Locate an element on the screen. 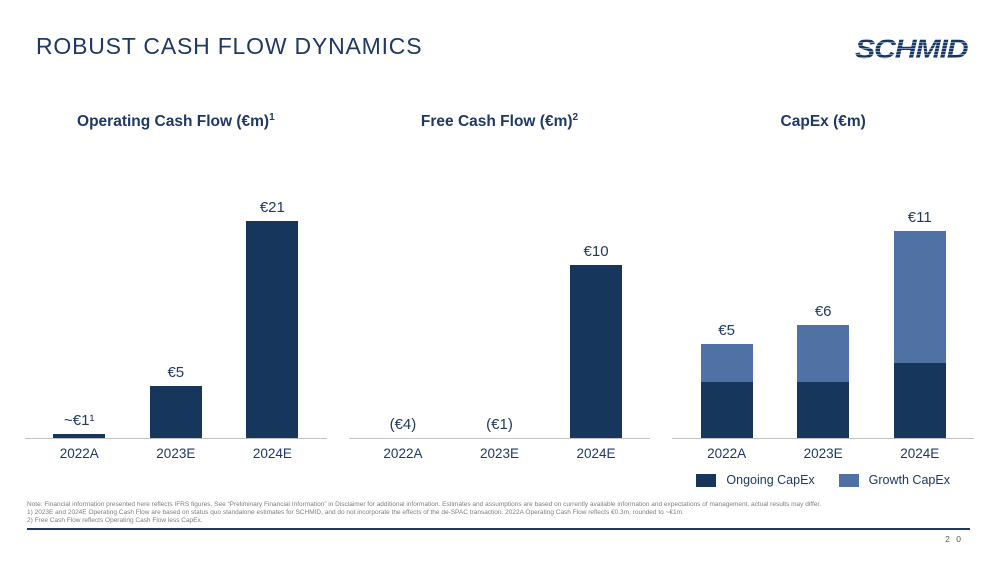 The height and width of the screenshot is (562, 999). chart-title-text: Free Cash Flow (€m) is located at coordinates (496, 122).